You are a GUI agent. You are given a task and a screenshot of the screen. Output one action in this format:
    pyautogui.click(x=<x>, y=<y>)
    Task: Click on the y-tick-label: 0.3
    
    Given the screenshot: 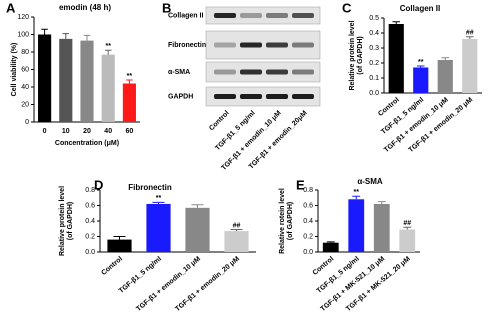 What is the action you would take?
    pyautogui.click(x=374, y=48)
    